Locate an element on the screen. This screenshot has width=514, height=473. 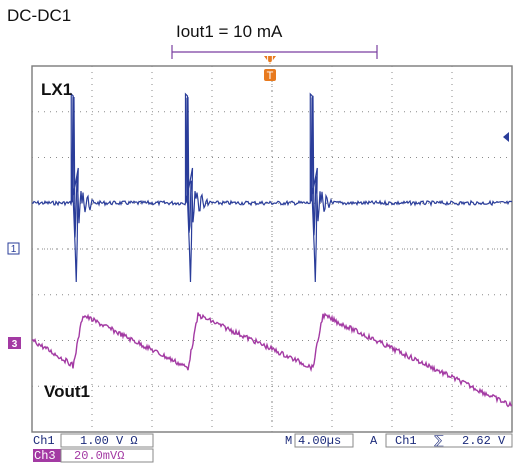
ch1-marker: 1 is located at coordinates (13, 248).